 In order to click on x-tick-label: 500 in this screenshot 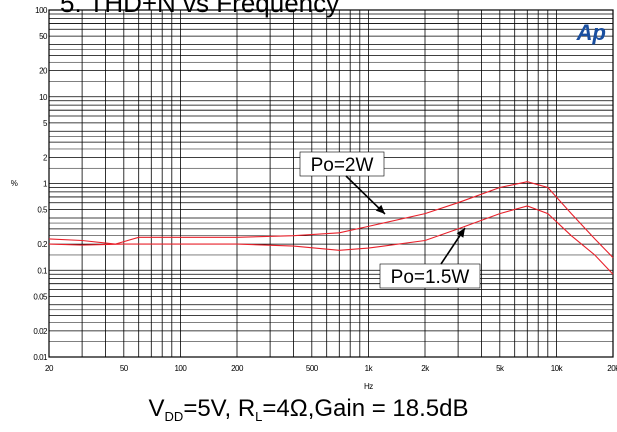, I will do `click(312, 368)`.